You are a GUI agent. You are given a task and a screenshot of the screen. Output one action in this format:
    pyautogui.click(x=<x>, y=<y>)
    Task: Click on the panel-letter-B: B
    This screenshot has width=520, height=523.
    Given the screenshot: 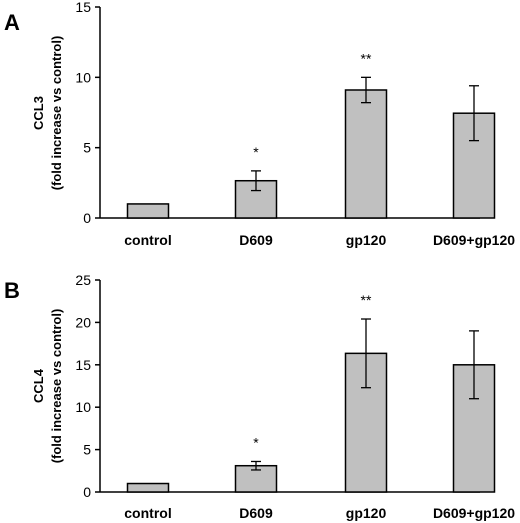 What is the action you would take?
    pyautogui.click(x=12, y=290)
    